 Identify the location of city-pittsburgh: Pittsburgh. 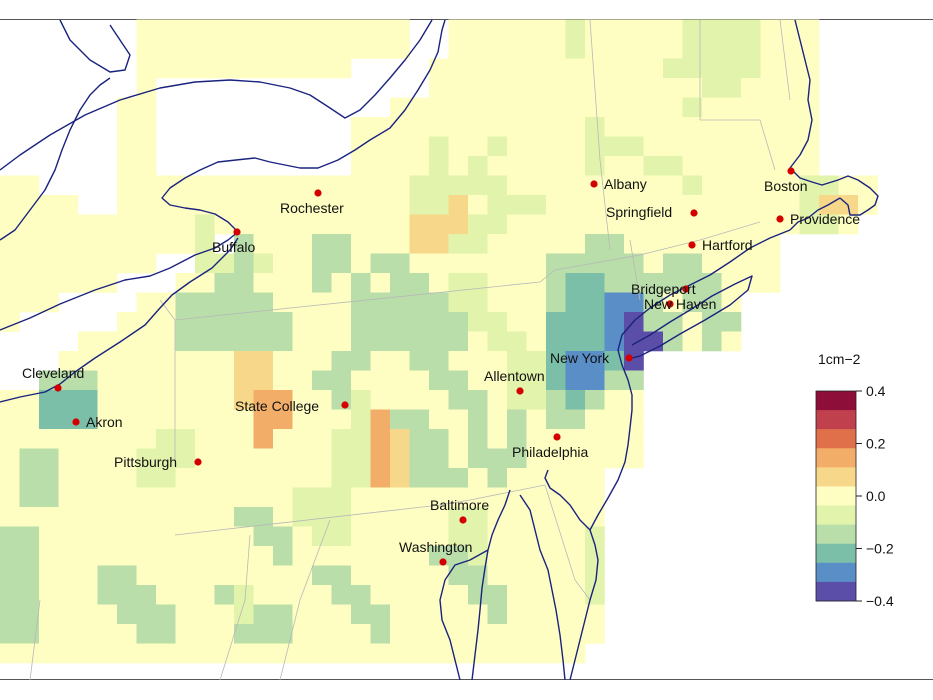
(158, 462).